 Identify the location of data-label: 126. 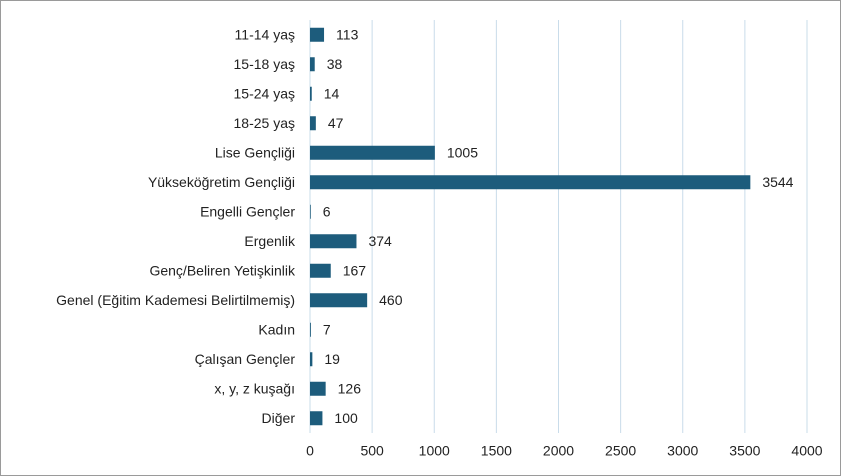
(350, 388).